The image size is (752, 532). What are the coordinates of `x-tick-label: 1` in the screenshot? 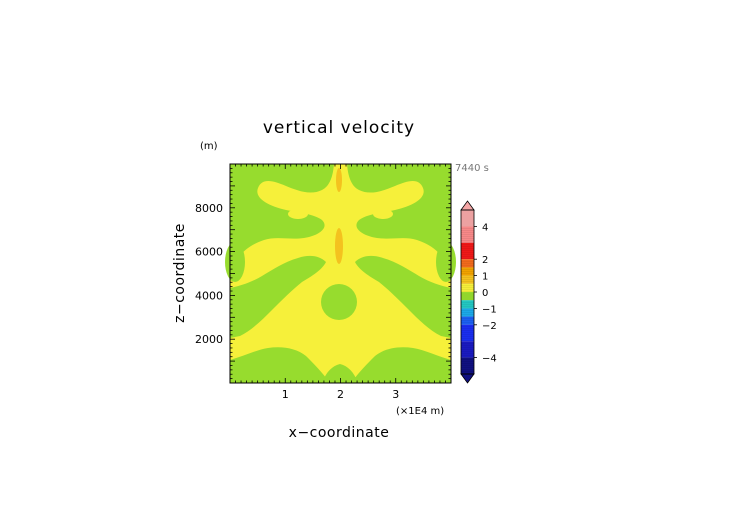 It's located at (285, 394).